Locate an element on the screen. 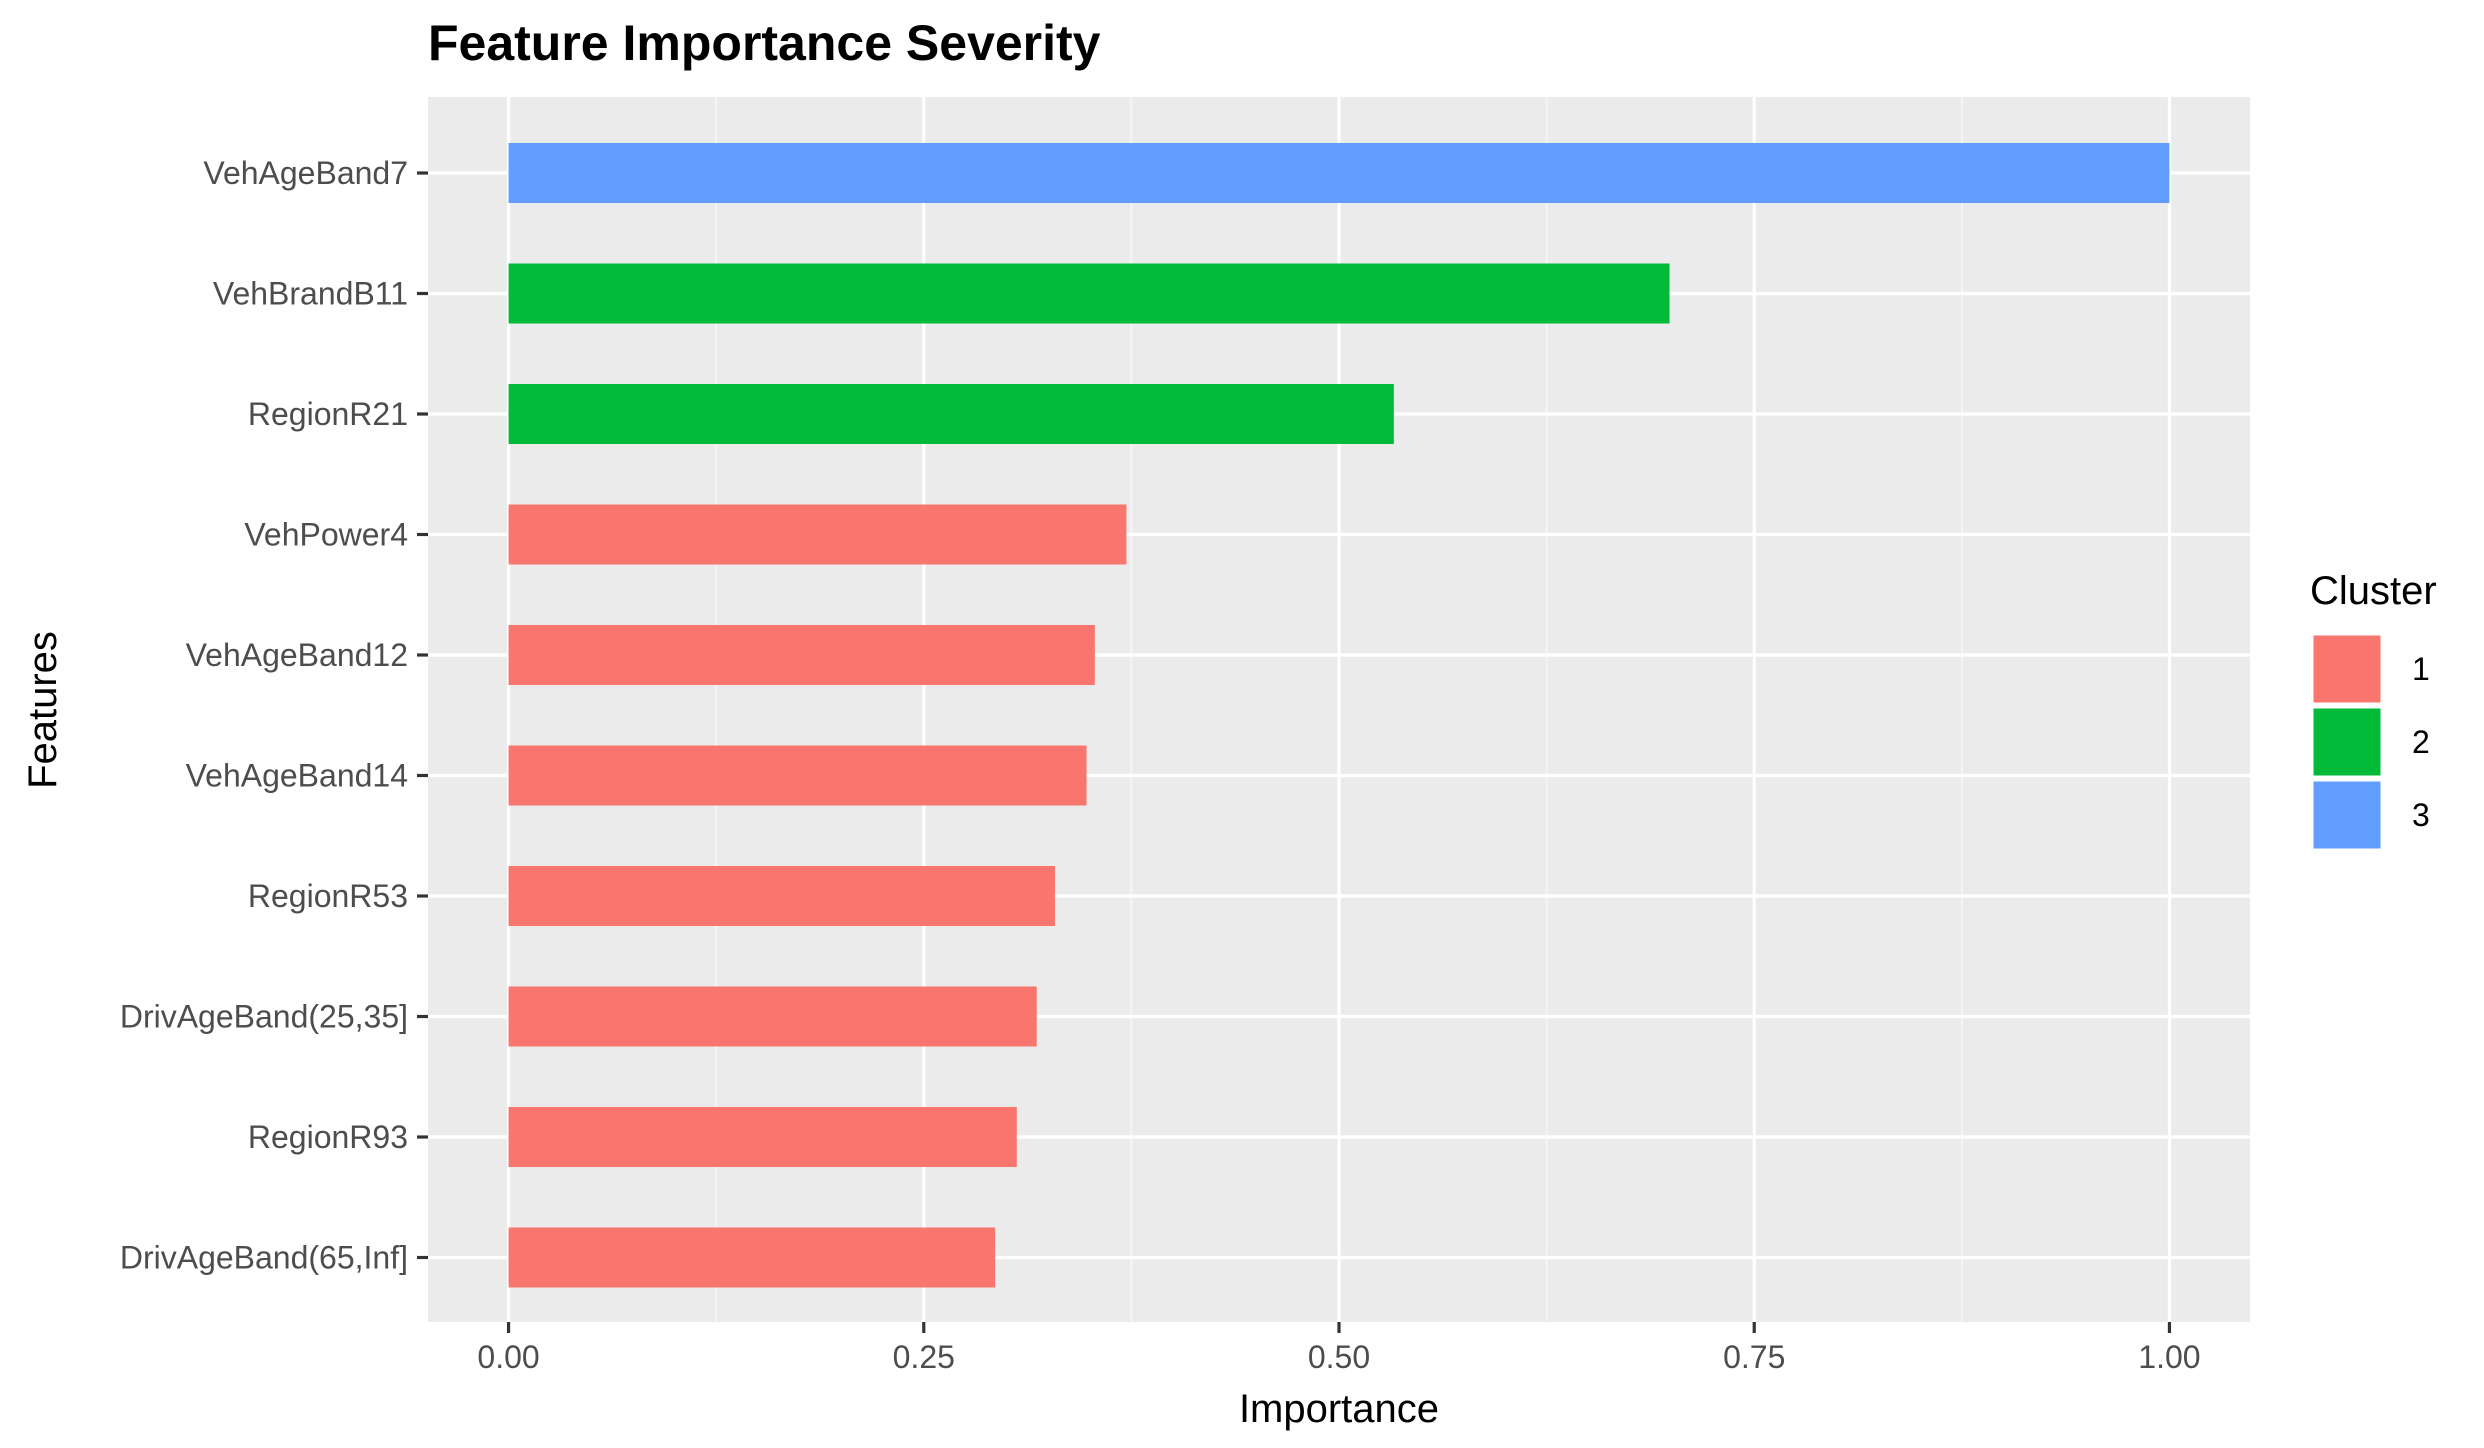 The image size is (2484, 1448). y-tick-label: VehPower4 is located at coordinates (326, 535).